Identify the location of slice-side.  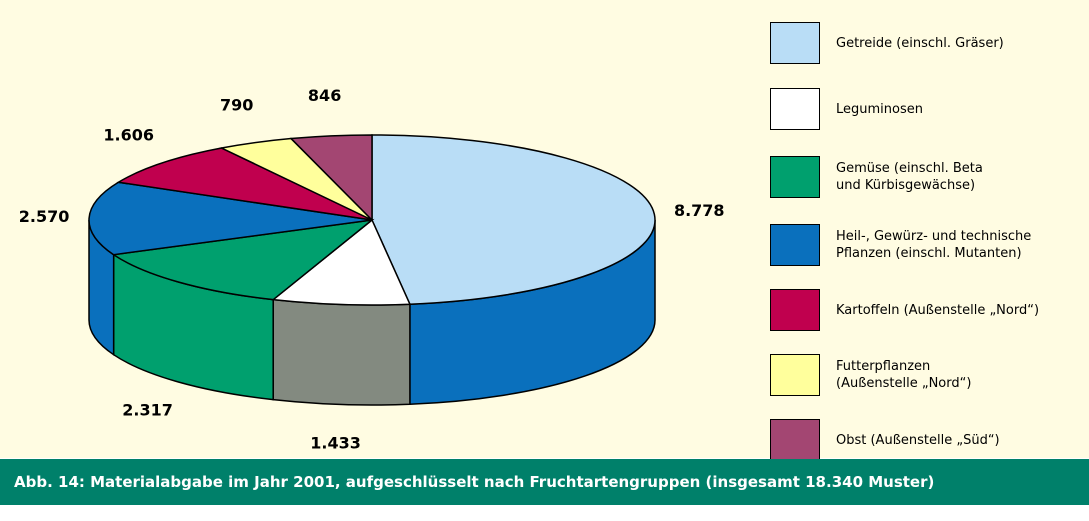
(341, 352).